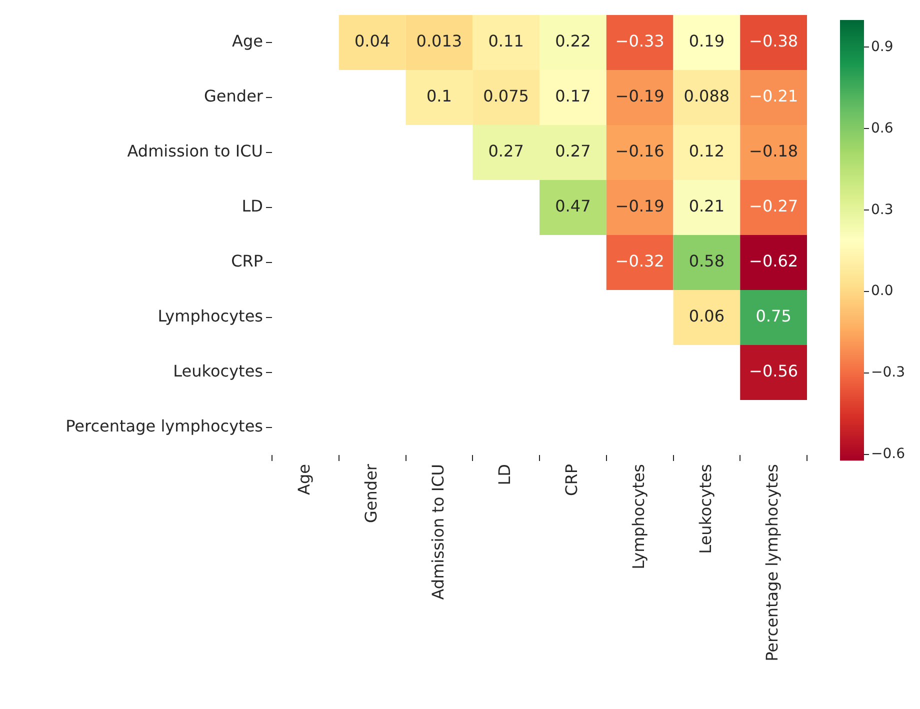 This screenshot has width=920, height=709. Describe the element at coordinates (210, 316) in the screenshot. I see `y-tick-label: Lymphocytes` at that location.